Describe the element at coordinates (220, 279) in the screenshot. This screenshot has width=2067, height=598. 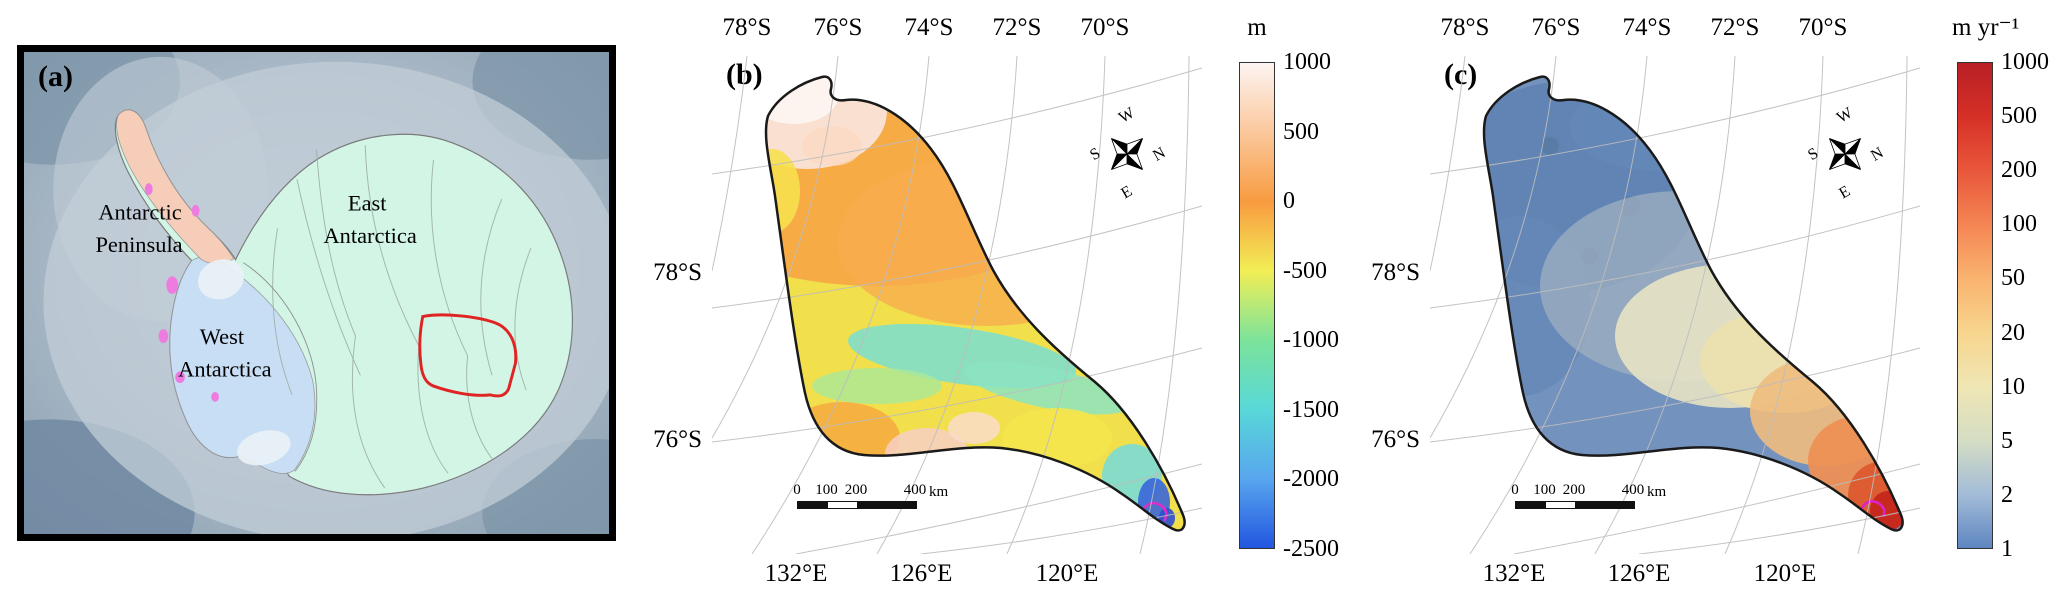
I see `ronne-ice-shelf` at that location.